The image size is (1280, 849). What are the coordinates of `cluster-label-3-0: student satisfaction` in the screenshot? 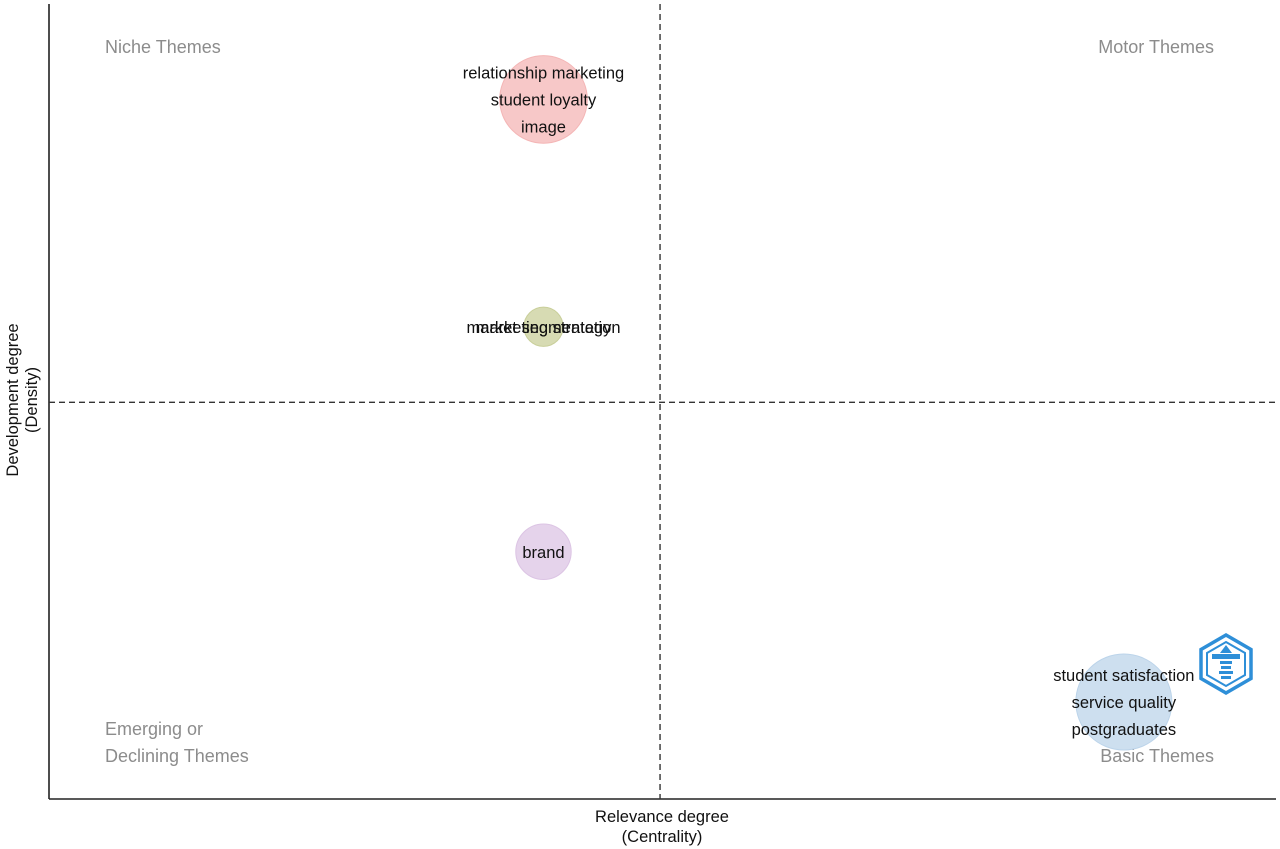 It's located at (1123, 676).